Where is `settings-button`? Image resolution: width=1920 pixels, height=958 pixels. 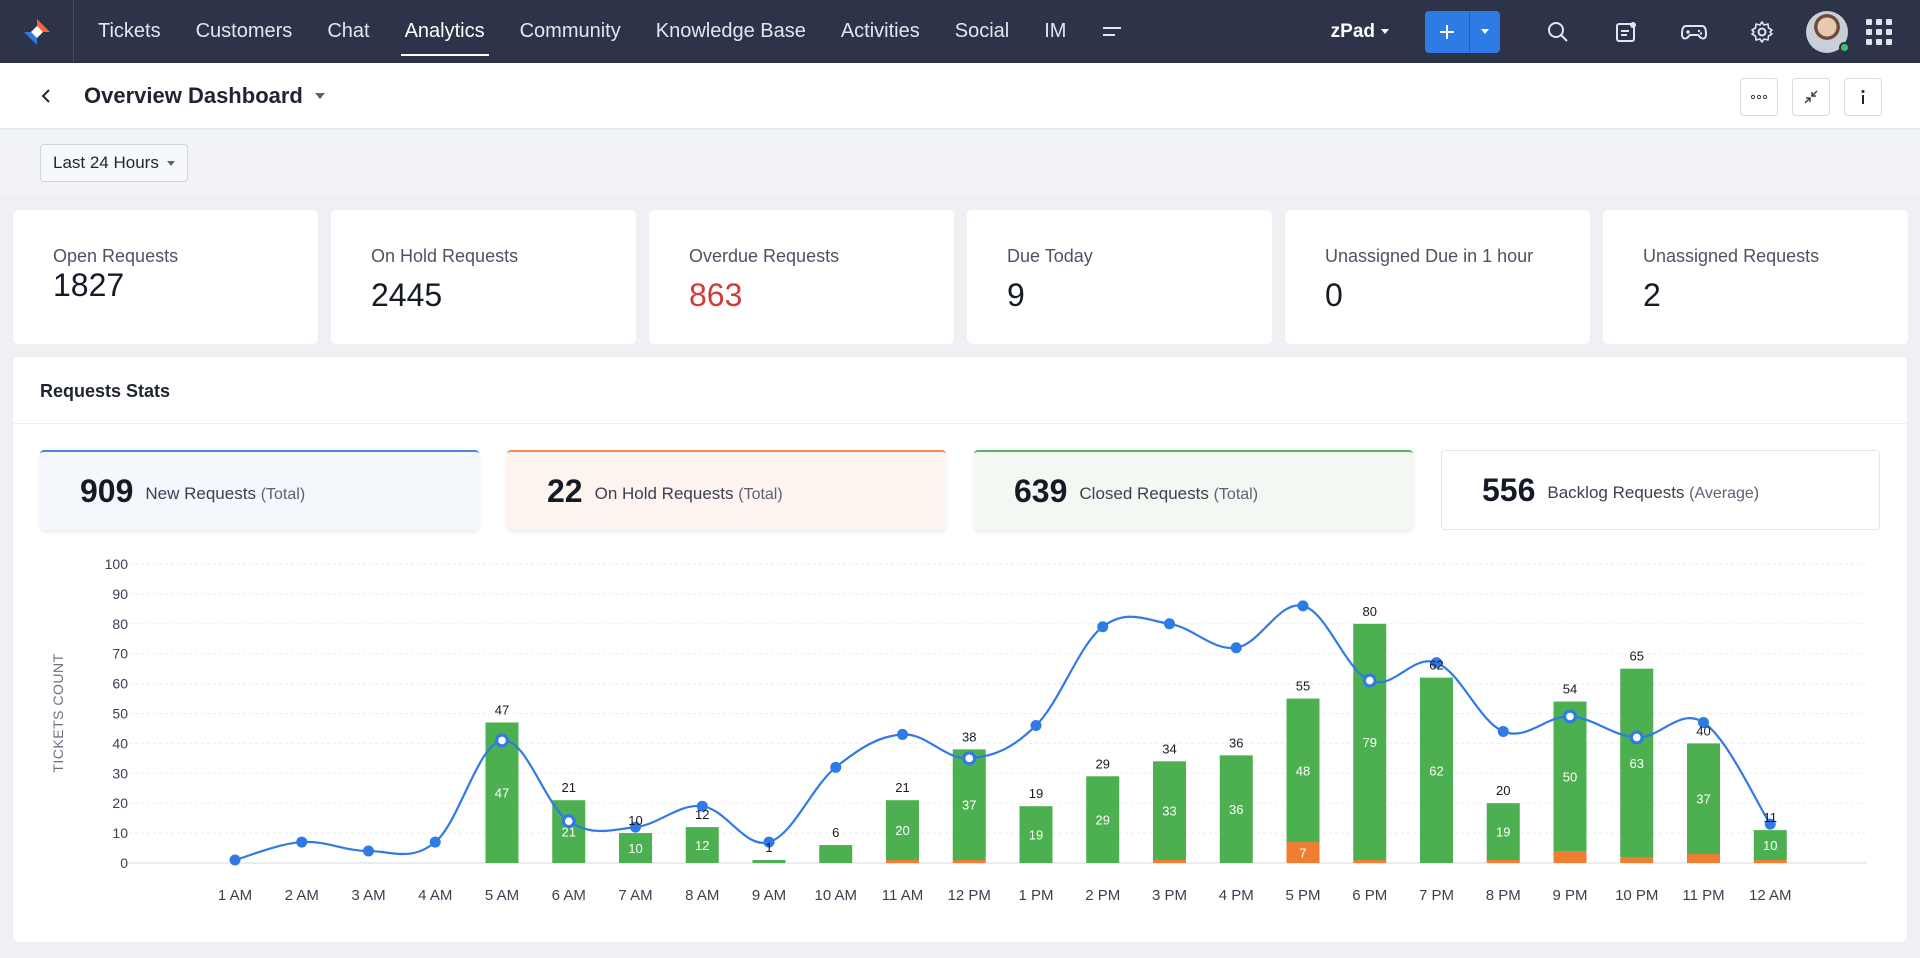
settings-button is located at coordinates (1762, 32).